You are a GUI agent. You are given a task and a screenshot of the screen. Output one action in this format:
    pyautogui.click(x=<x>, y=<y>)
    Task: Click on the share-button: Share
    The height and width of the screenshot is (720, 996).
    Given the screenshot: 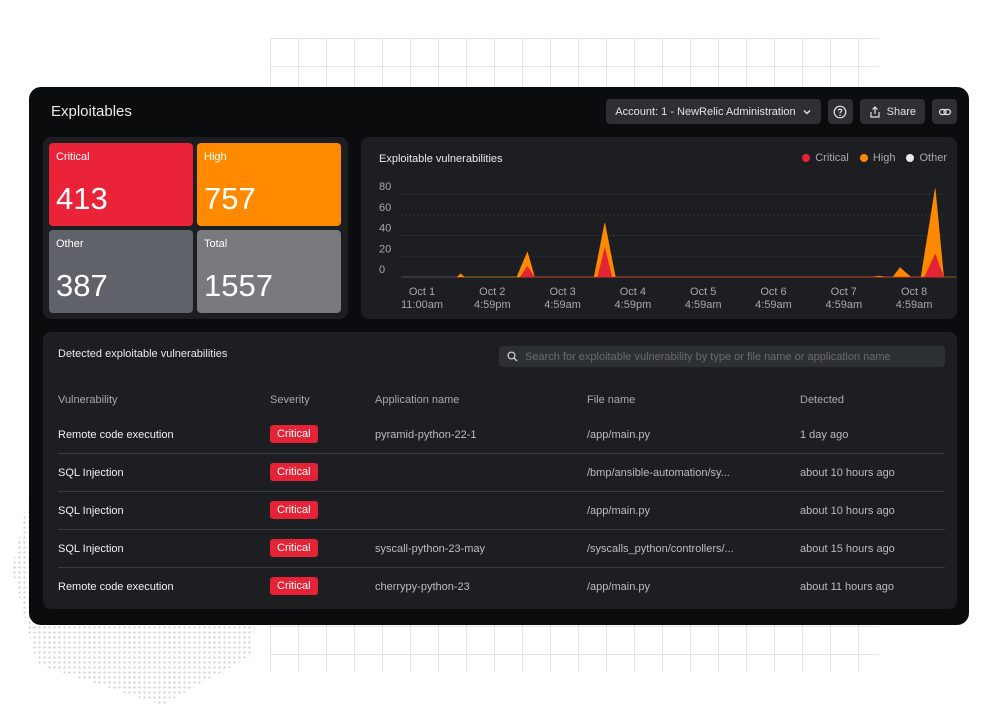 What is the action you would take?
    pyautogui.click(x=892, y=111)
    